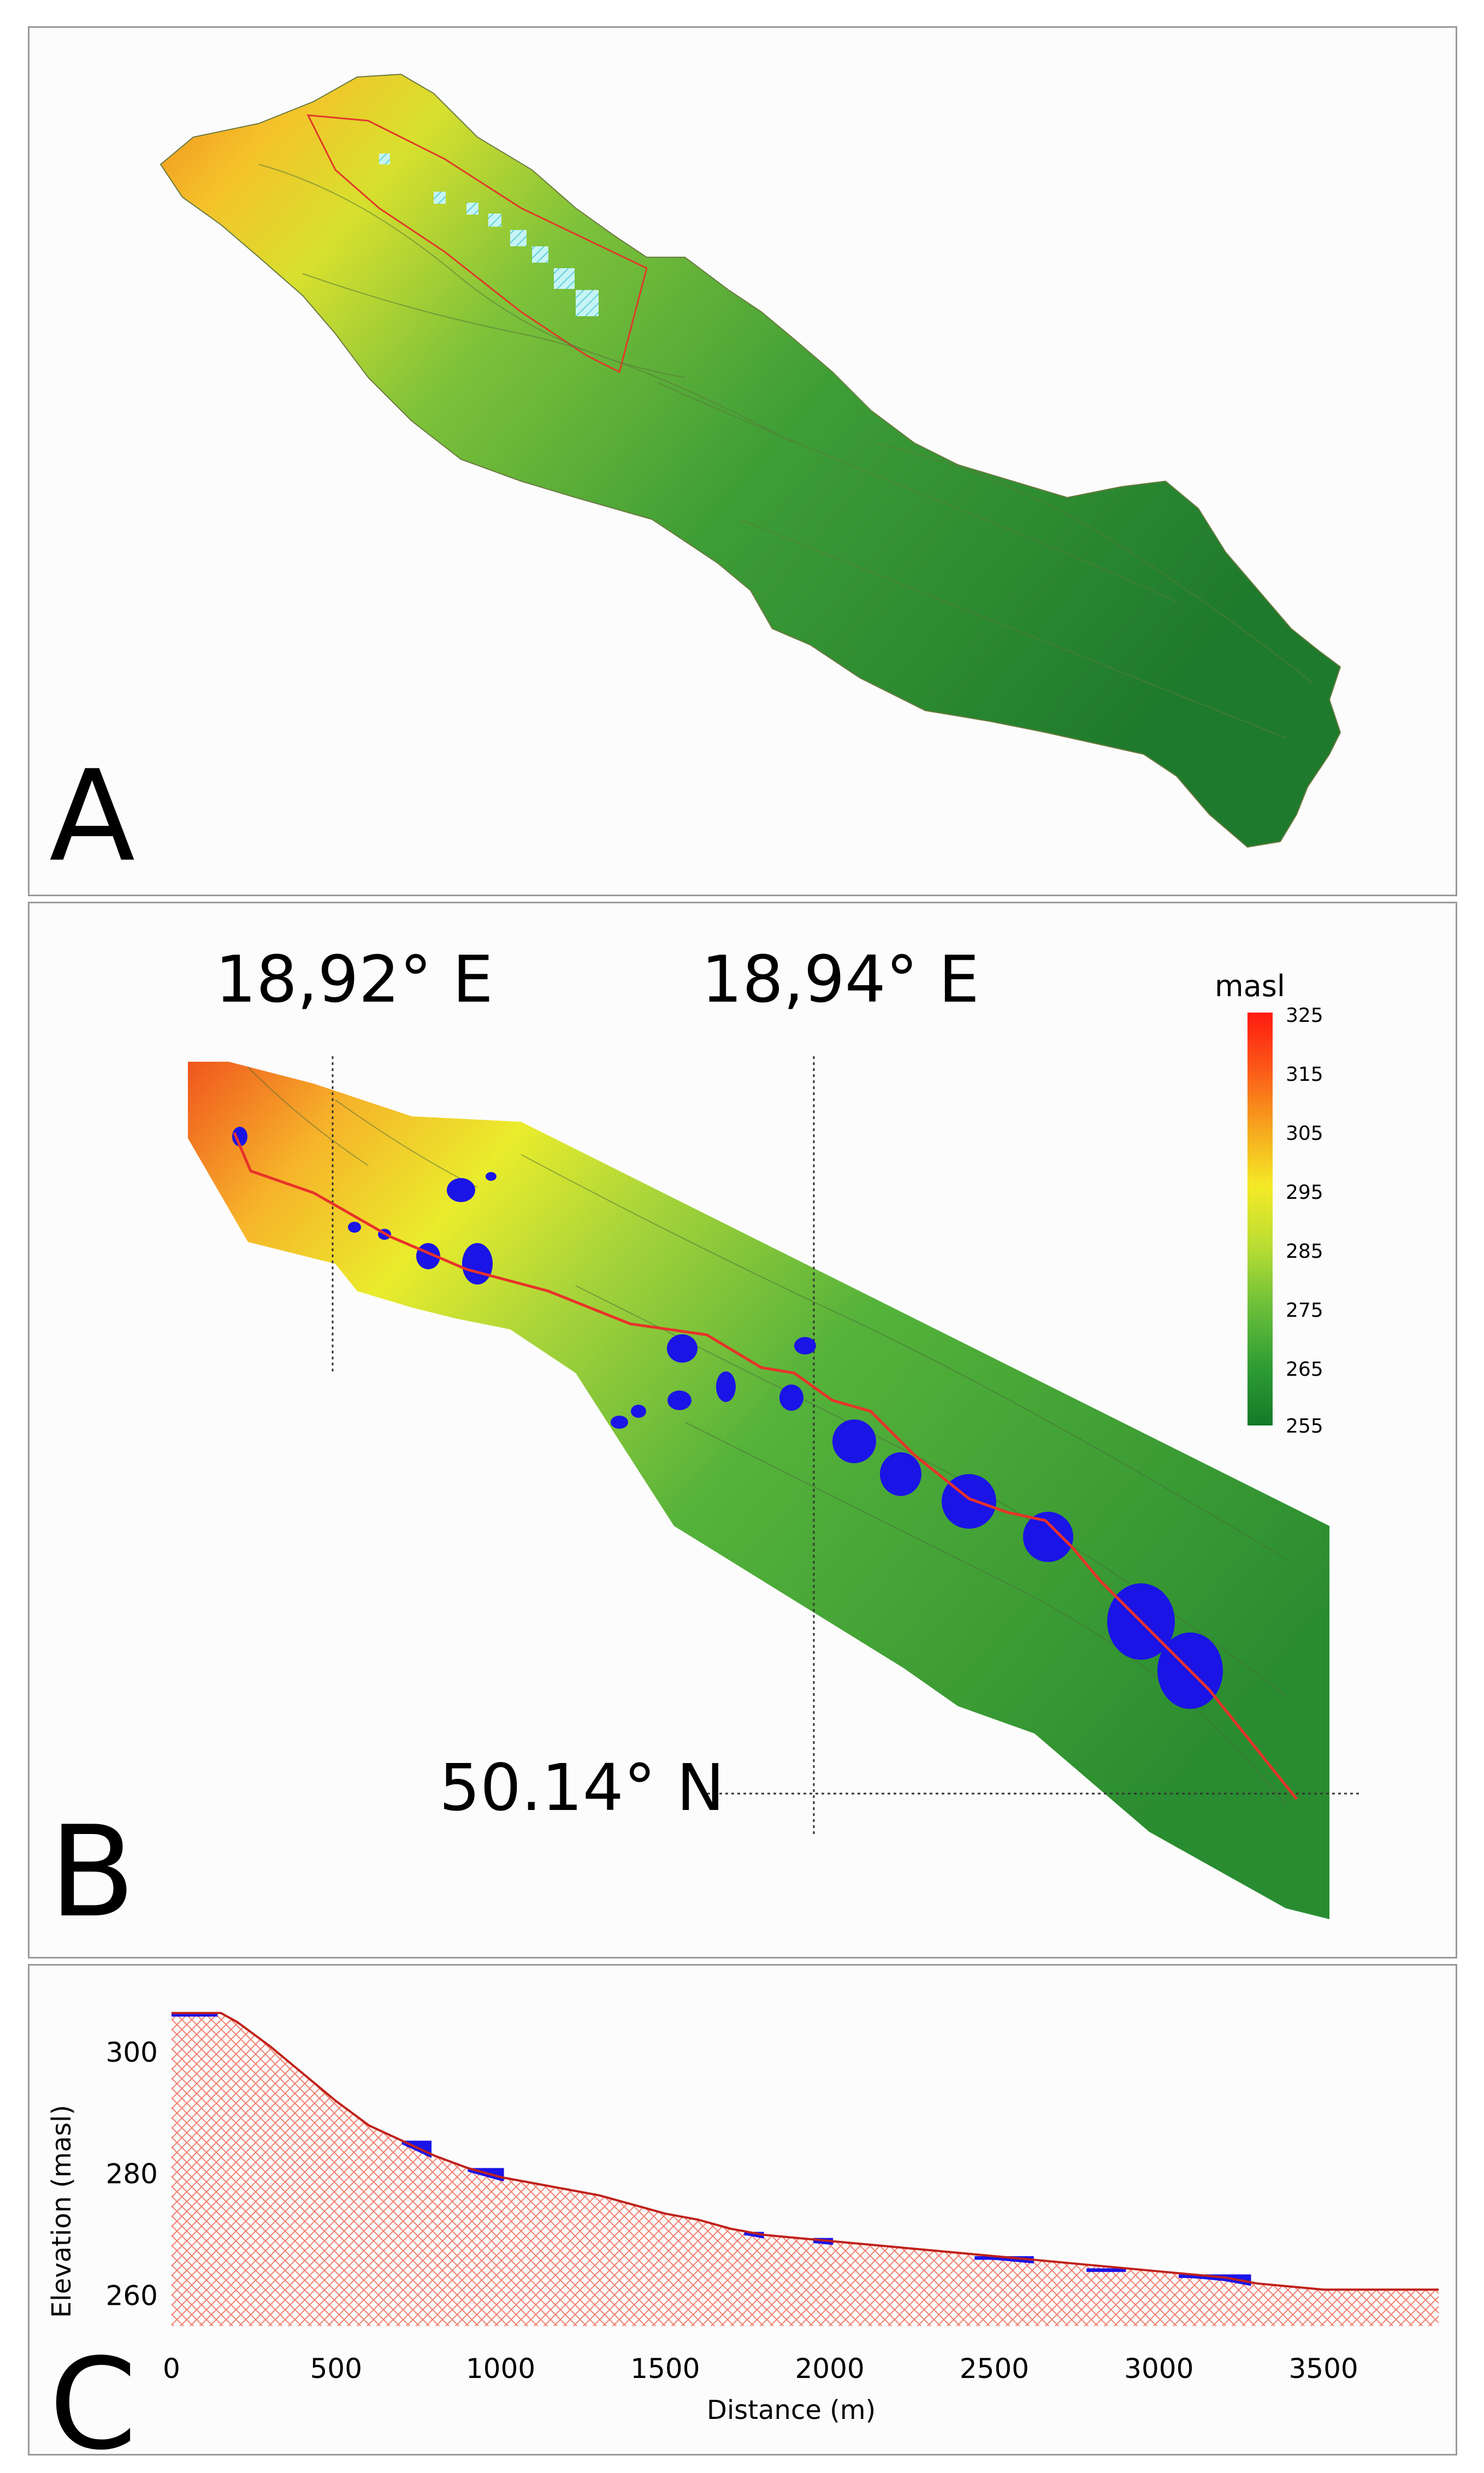 This screenshot has height=2473, width=1484. I want to click on x-tick-label: 1500, so click(665, 2369).